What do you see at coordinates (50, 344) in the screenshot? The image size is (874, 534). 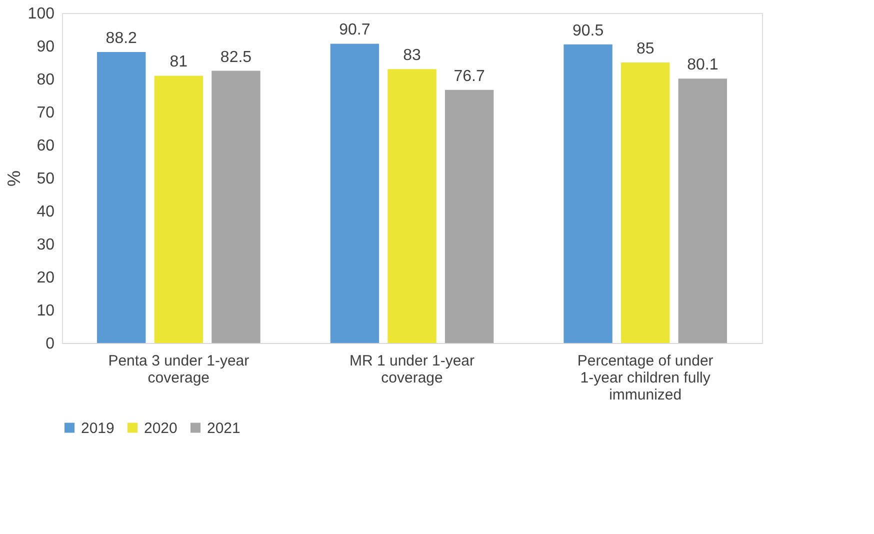 I see `y-tick-label: 0` at bounding box center [50, 344].